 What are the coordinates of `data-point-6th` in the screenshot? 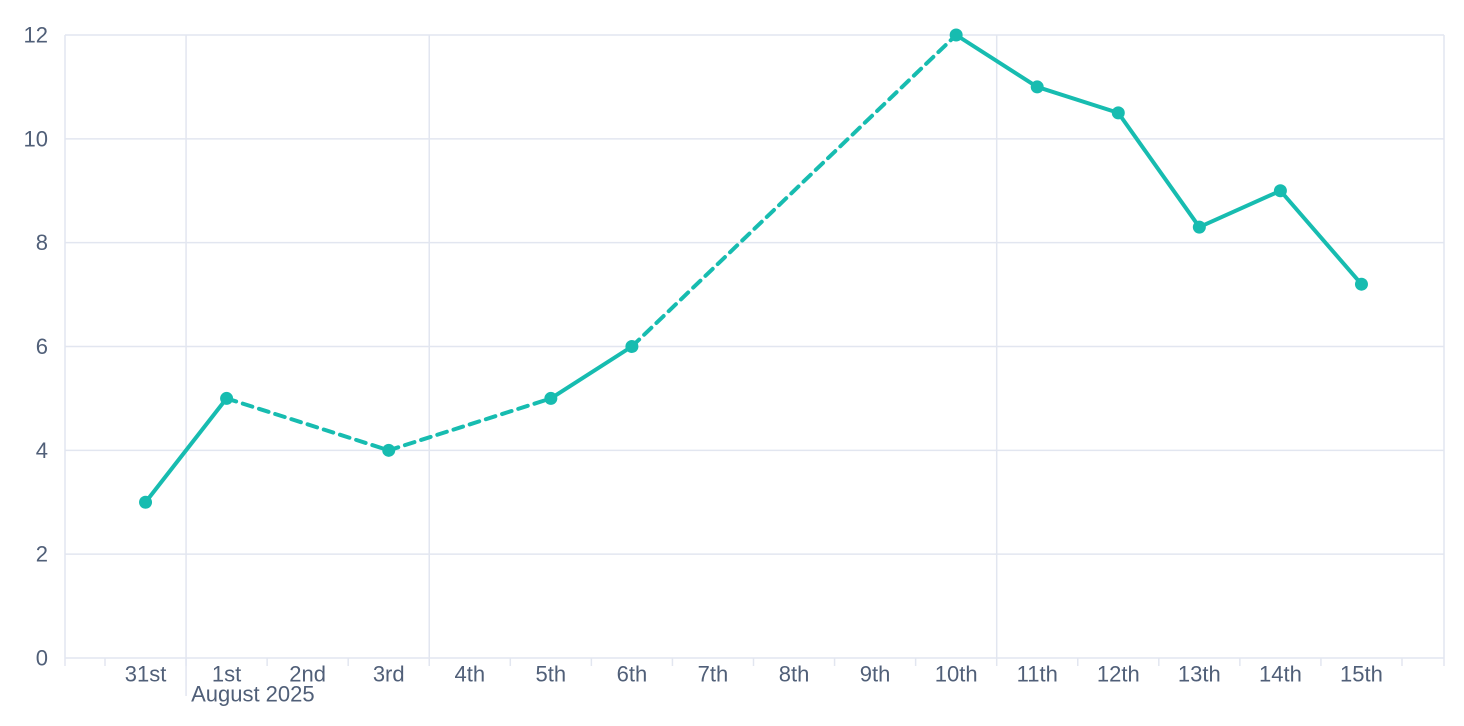 It's located at (632, 346).